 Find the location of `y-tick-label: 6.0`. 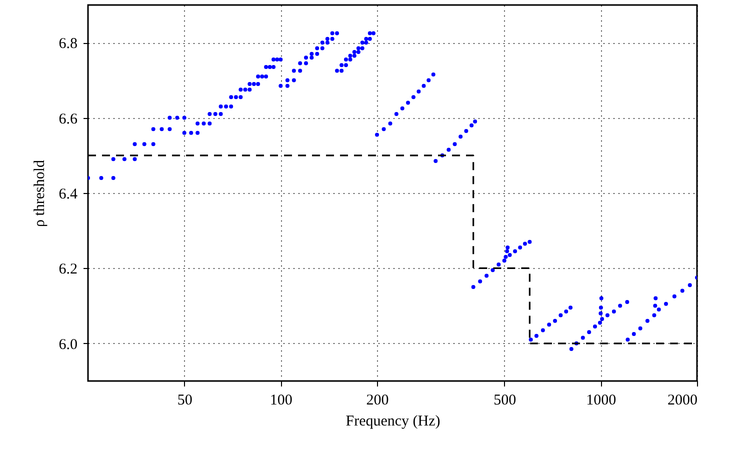

y-tick-label: 6.0 is located at coordinates (68, 344).